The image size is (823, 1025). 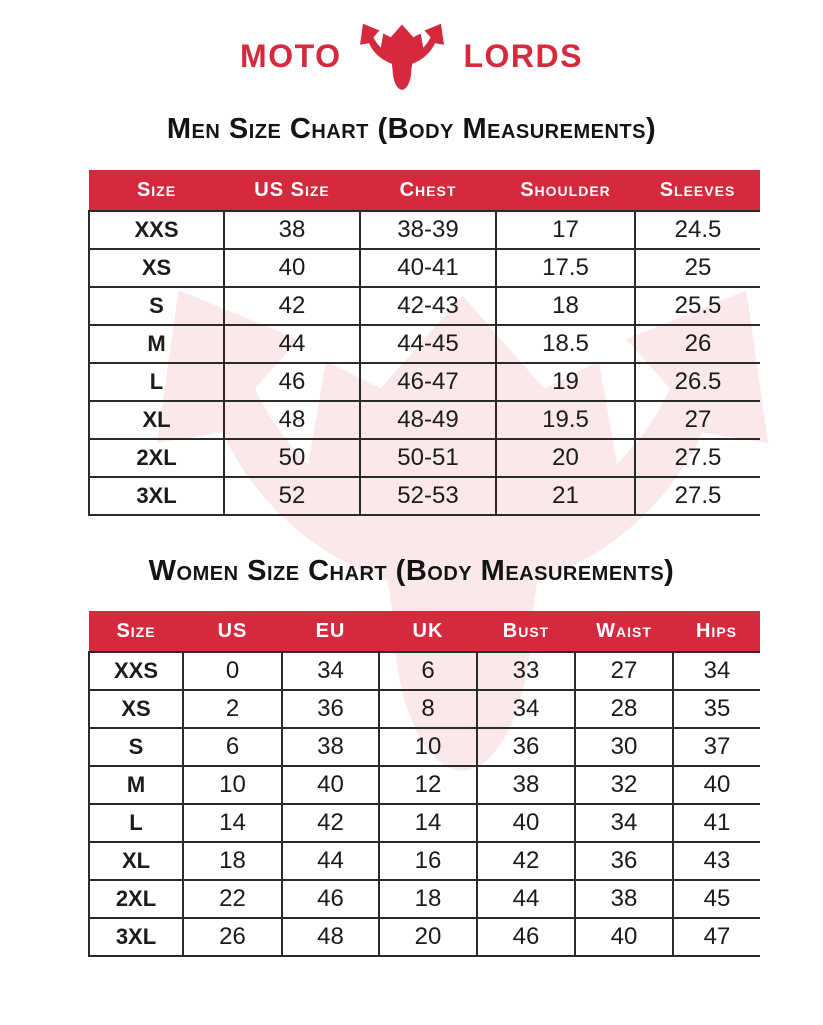 What do you see at coordinates (427, 496) in the screenshot?
I see `measurement-value: 52-53` at bounding box center [427, 496].